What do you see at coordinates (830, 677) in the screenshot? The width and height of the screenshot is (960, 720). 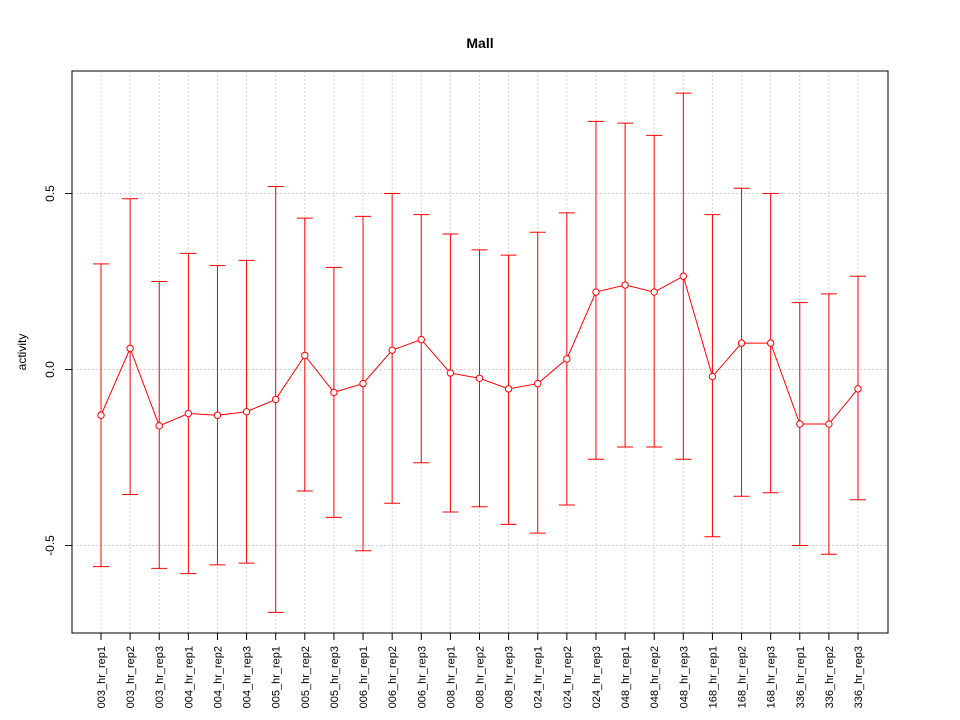 I see `x-tick-label: 336_hr_rep2` at bounding box center [830, 677].